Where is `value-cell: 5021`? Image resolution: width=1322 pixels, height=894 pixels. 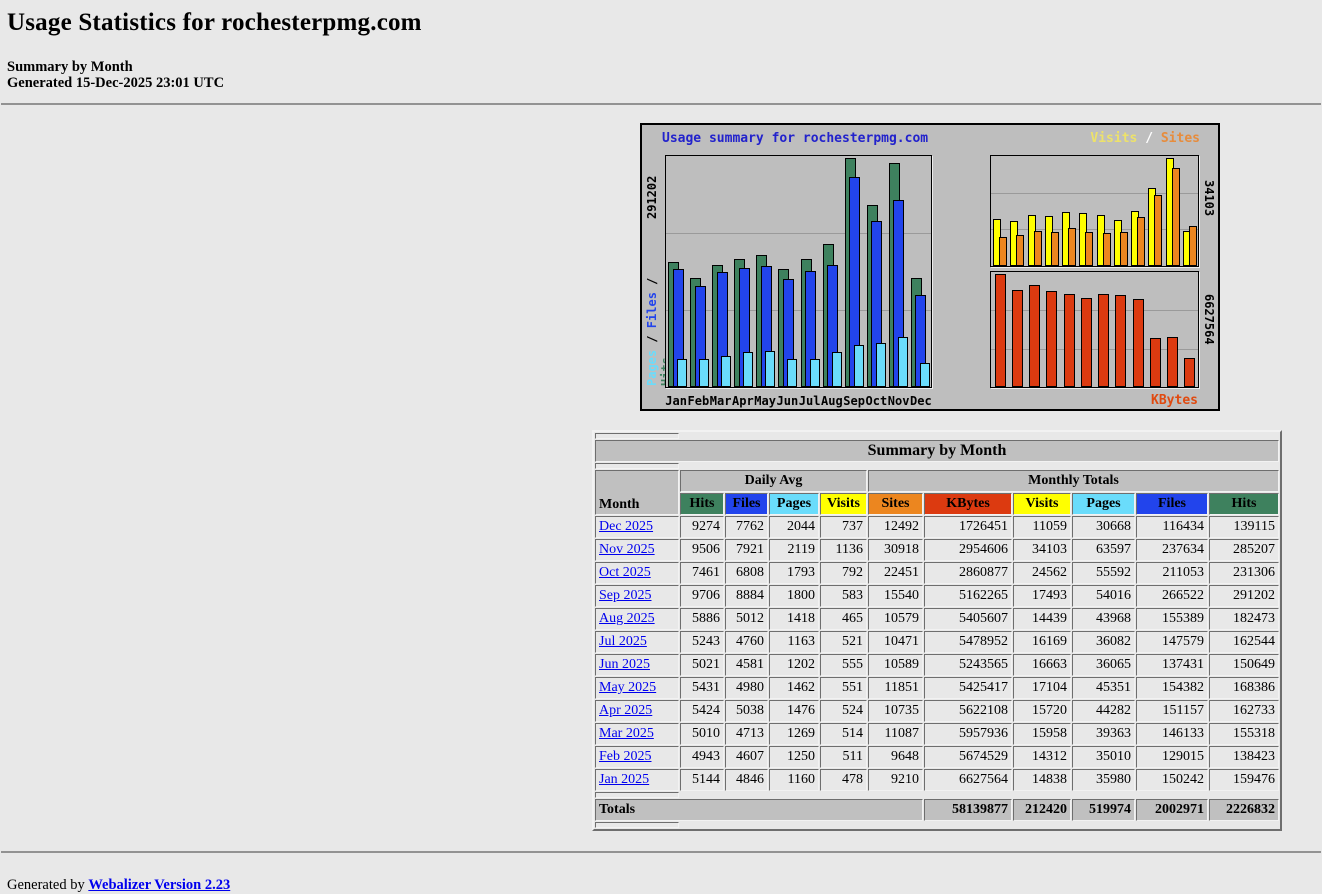 value-cell: 5021 is located at coordinates (702, 665).